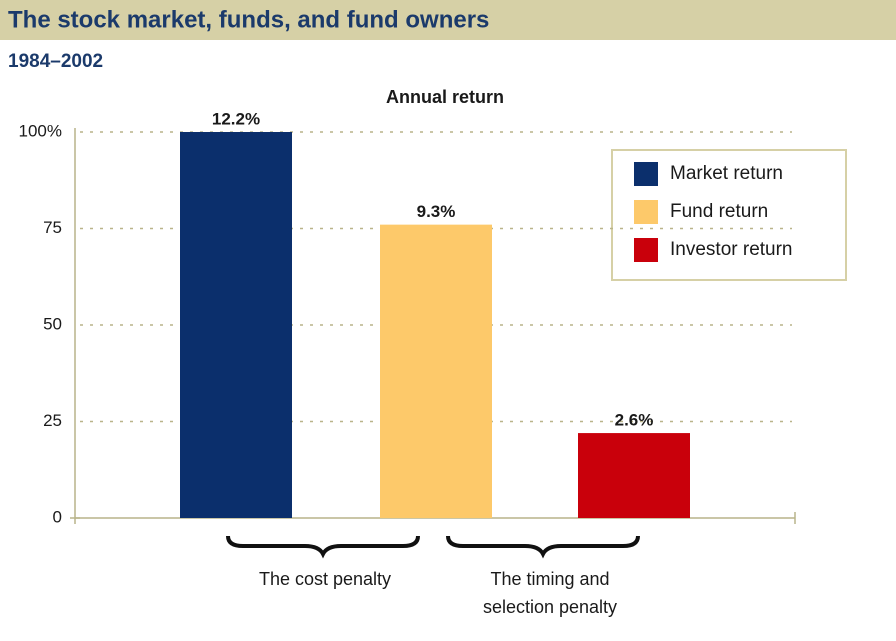 Image resolution: width=896 pixels, height=641 pixels. What do you see at coordinates (726, 173) in the screenshot?
I see `legend-label: Market return` at bounding box center [726, 173].